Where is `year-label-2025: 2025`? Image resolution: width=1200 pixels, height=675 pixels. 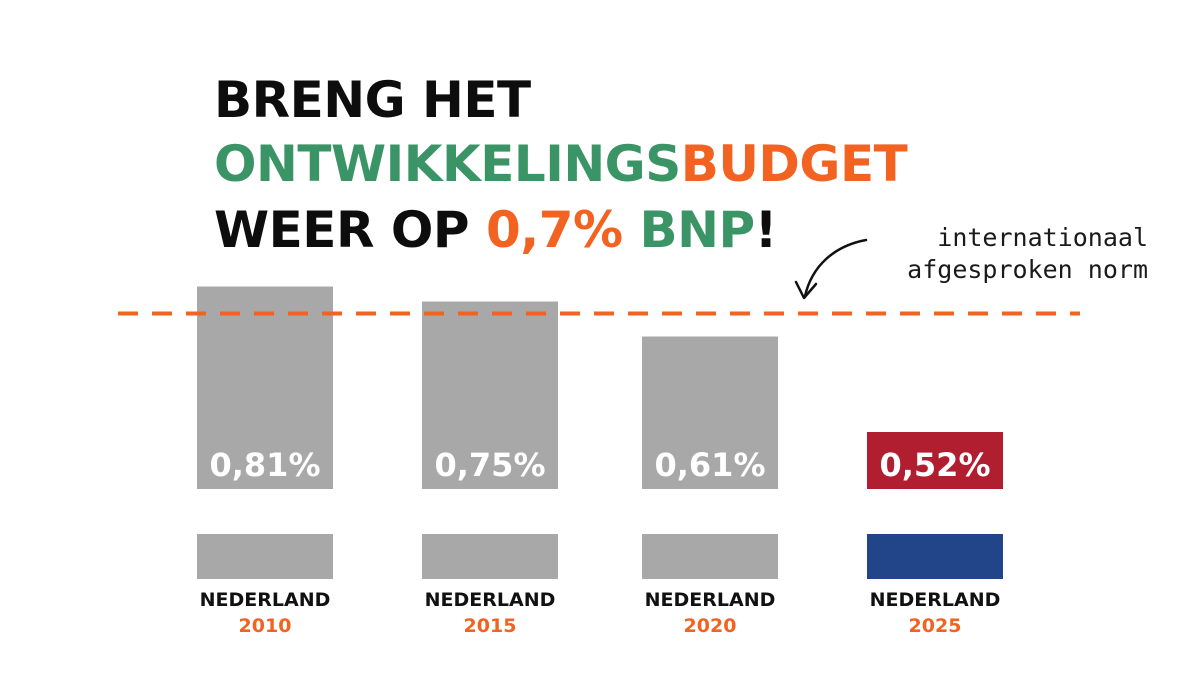
year-label-2025: 2025 is located at coordinates (935, 626).